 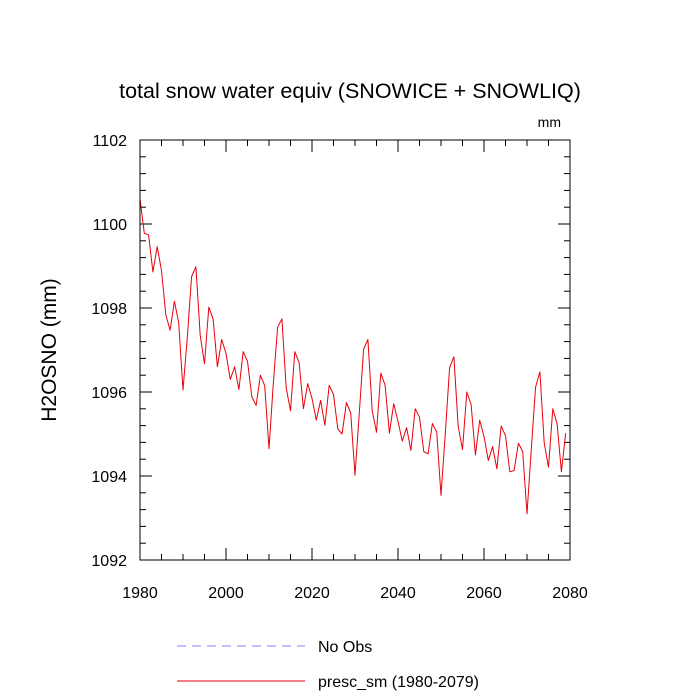 What do you see at coordinates (110, 141) in the screenshot?
I see `y-tick-label: 1102` at bounding box center [110, 141].